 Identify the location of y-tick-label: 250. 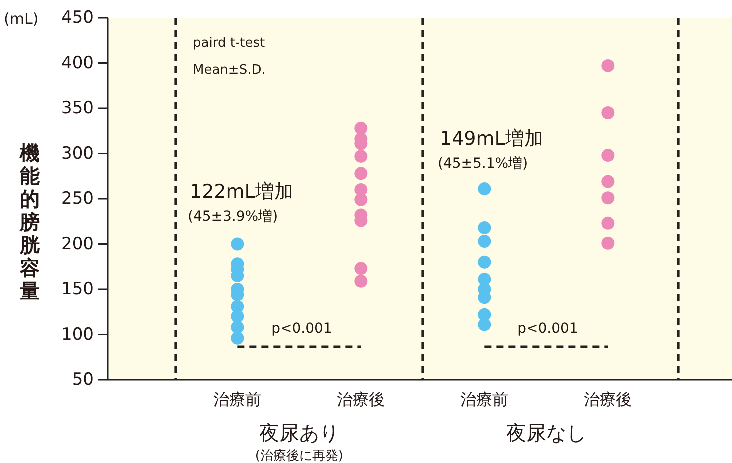
(78, 199).